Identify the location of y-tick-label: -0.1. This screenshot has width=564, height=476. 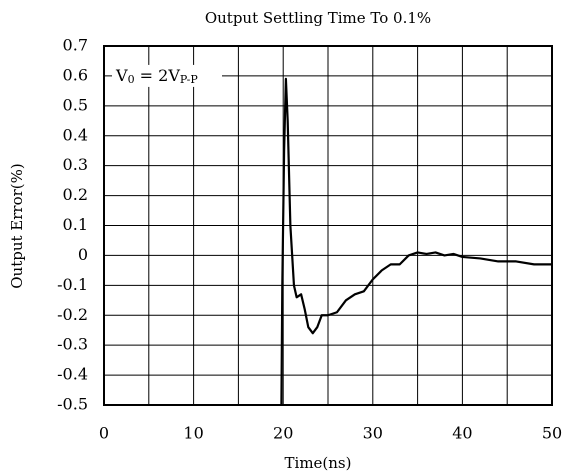
(72, 284).